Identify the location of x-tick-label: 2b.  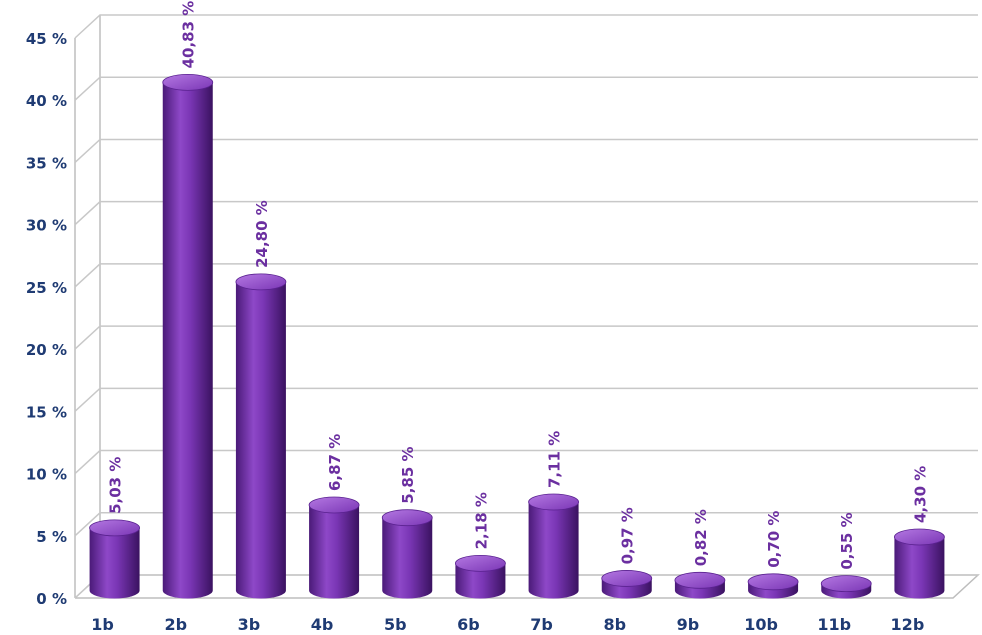
(175, 624).